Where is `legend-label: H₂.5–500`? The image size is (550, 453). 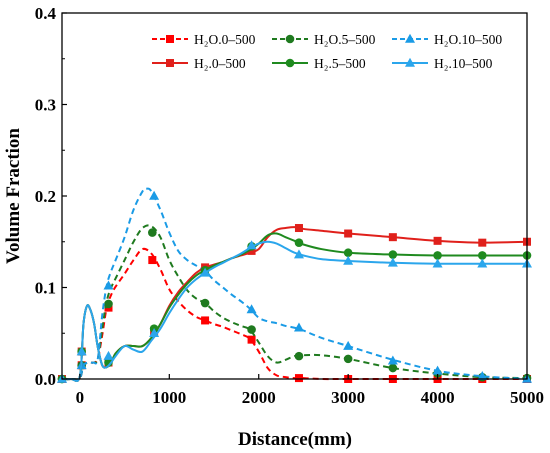 legend-label: H₂.5–500 is located at coordinates (340, 63).